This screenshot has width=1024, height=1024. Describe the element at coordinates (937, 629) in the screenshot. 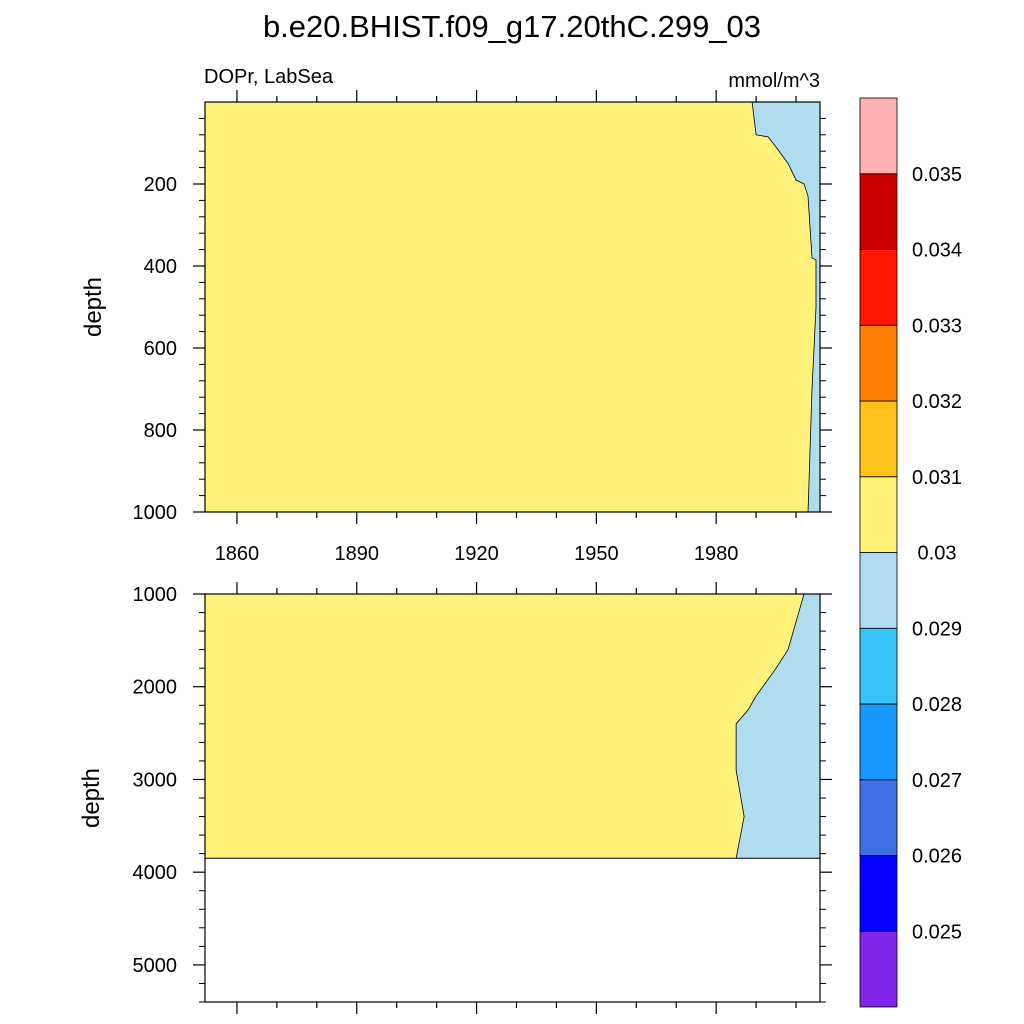

I see `colorbar-label: 0.029` at that location.